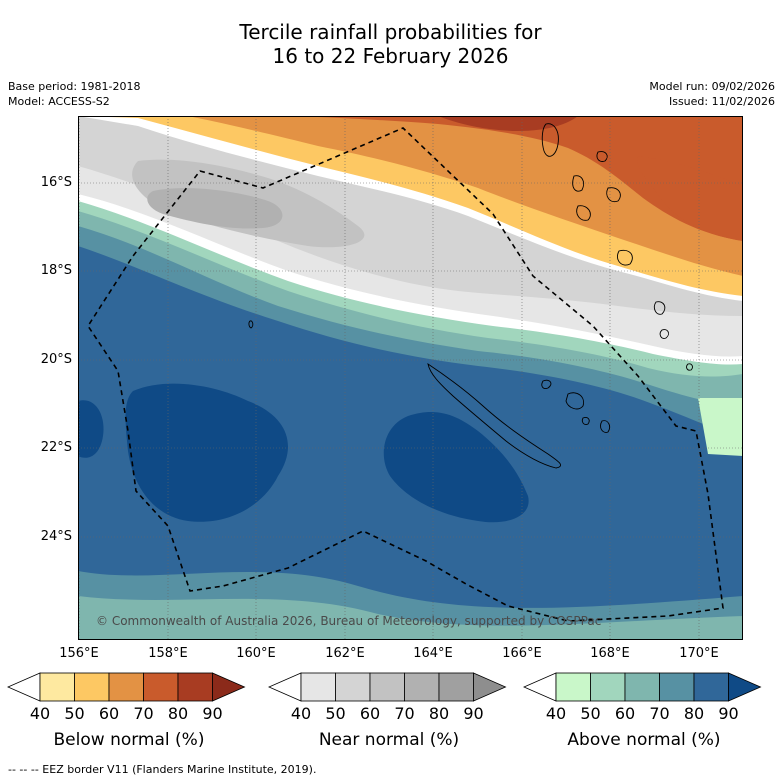  What do you see at coordinates (74, 86) in the screenshot?
I see `base-period: Base period: 1981-2018` at bounding box center [74, 86].